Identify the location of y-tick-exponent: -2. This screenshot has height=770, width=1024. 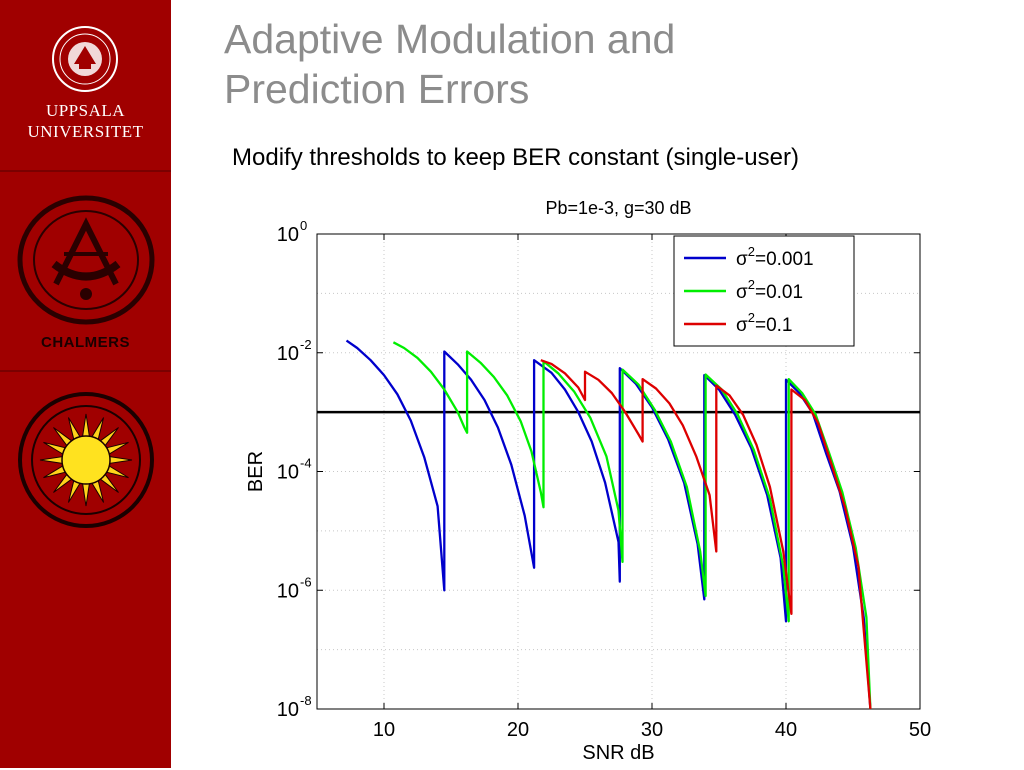
(306, 344).